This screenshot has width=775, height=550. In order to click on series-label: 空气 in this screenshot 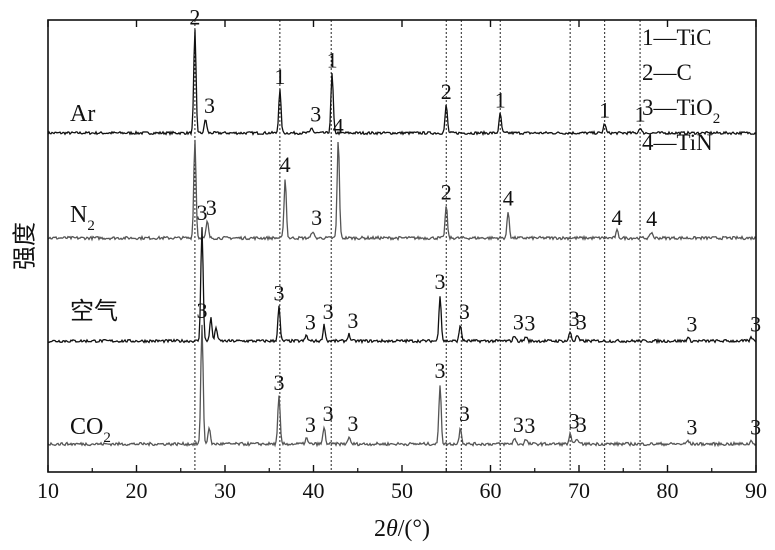, I will do `click(94, 311)`.